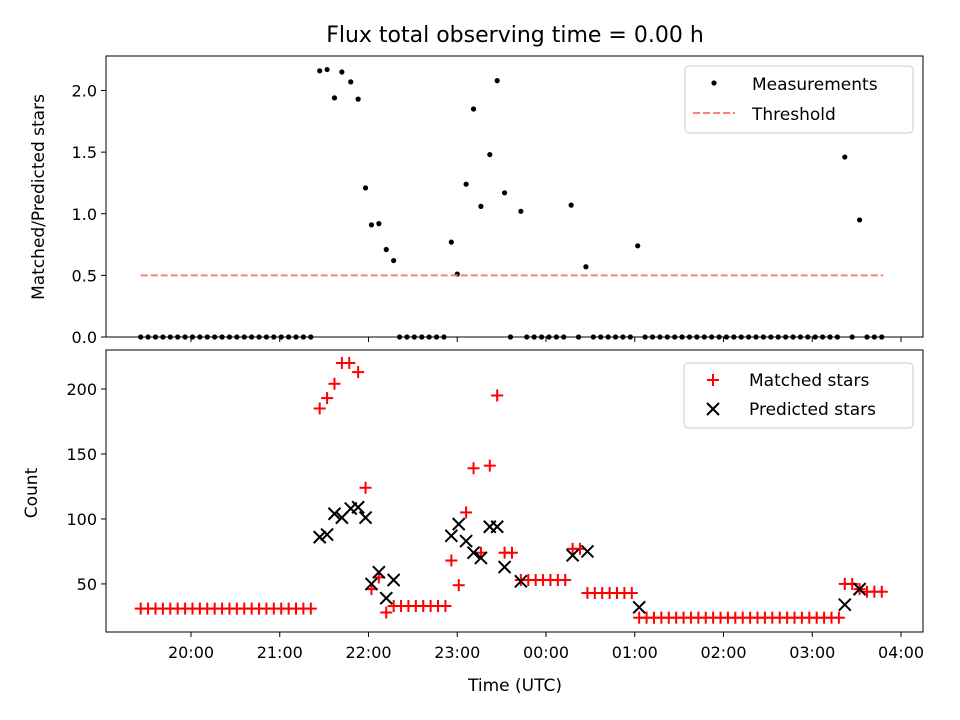 The height and width of the screenshot is (720, 960). What do you see at coordinates (39, 197) in the screenshot?
I see `ratio-y-label: Matched/Predicted stars` at bounding box center [39, 197].